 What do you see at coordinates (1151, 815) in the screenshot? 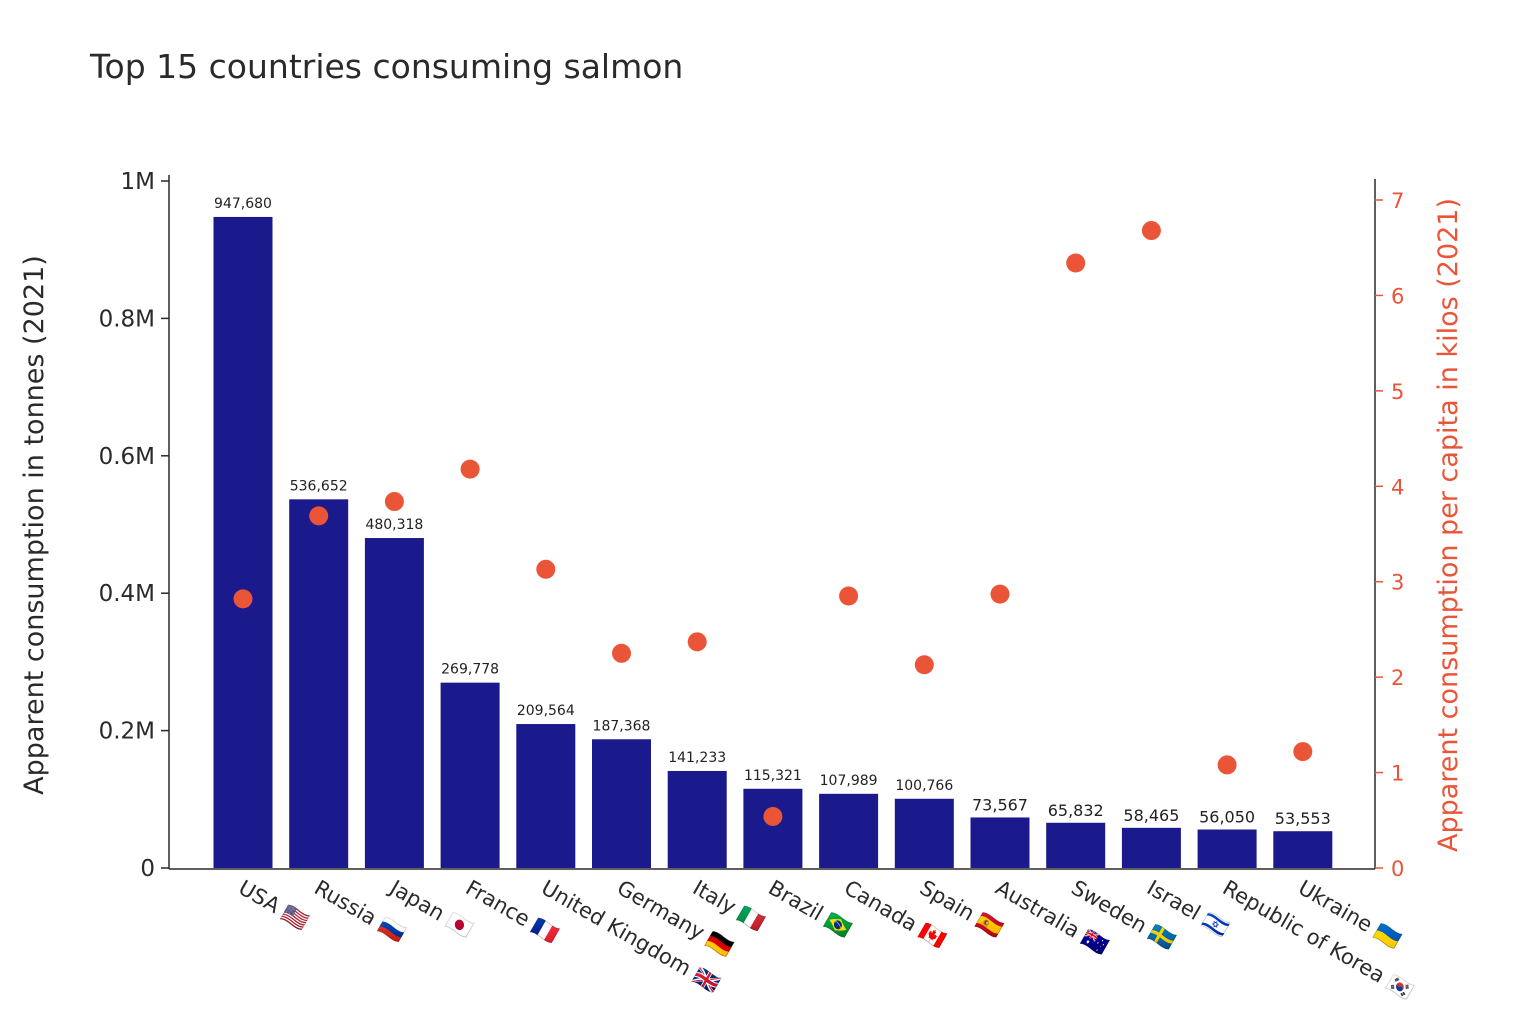
I see `bar-value-label: 58,465` at bounding box center [1151, 815].